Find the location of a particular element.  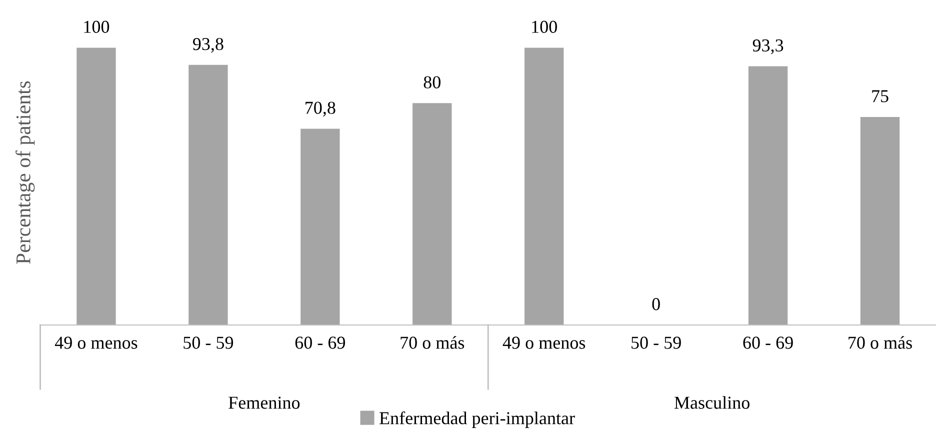

data-label: 75 is located at coordinates (880, 96).